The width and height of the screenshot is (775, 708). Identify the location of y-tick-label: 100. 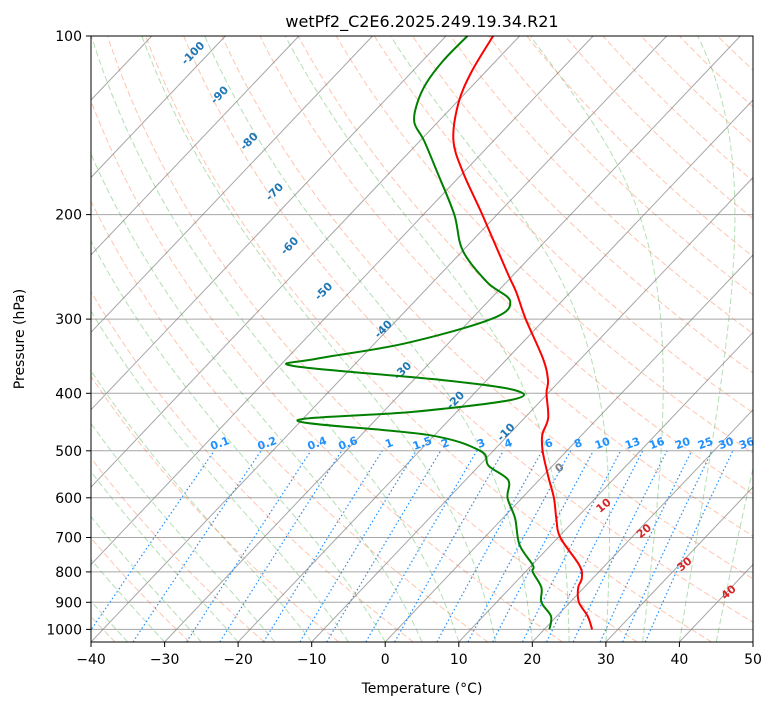
(68, 37).